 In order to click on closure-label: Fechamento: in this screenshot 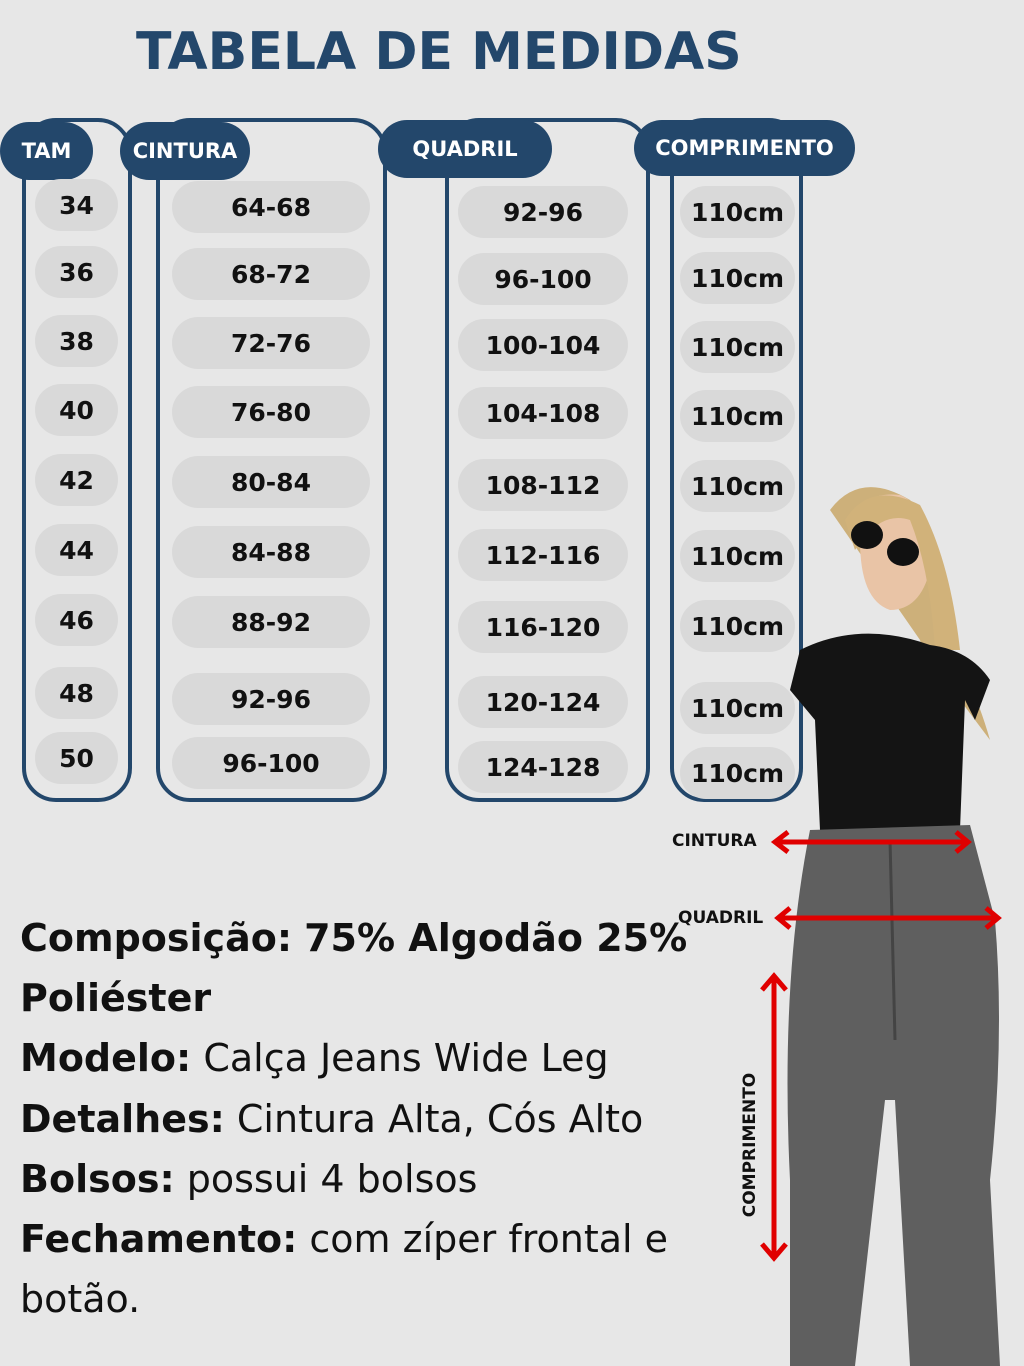, I will do `click(159, 1239)`.